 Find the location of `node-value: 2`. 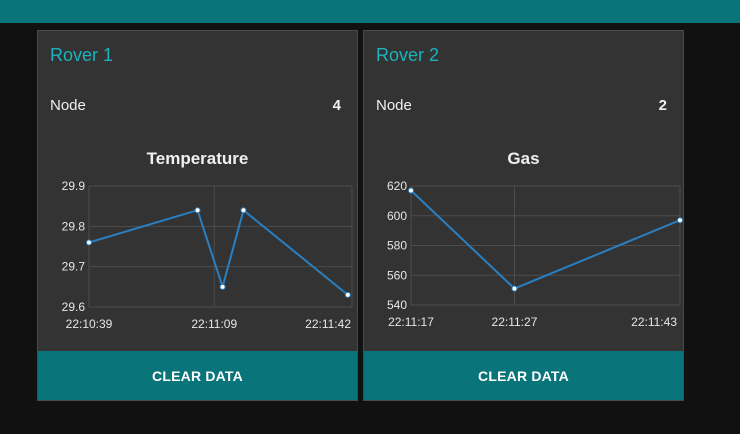

node-value: 2 is located at coordinates (662, 105).